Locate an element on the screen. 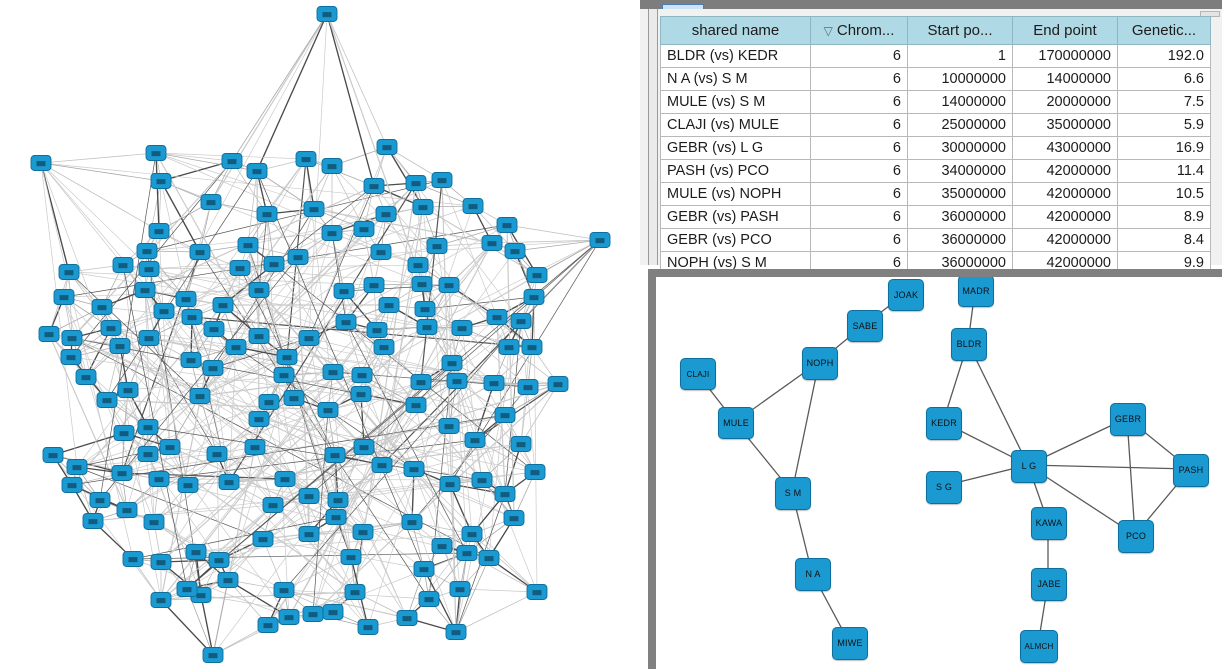  table-row: BLDR (vs) KEDR 6 1 170000000 192.0 is located at coordinates (935, 56).